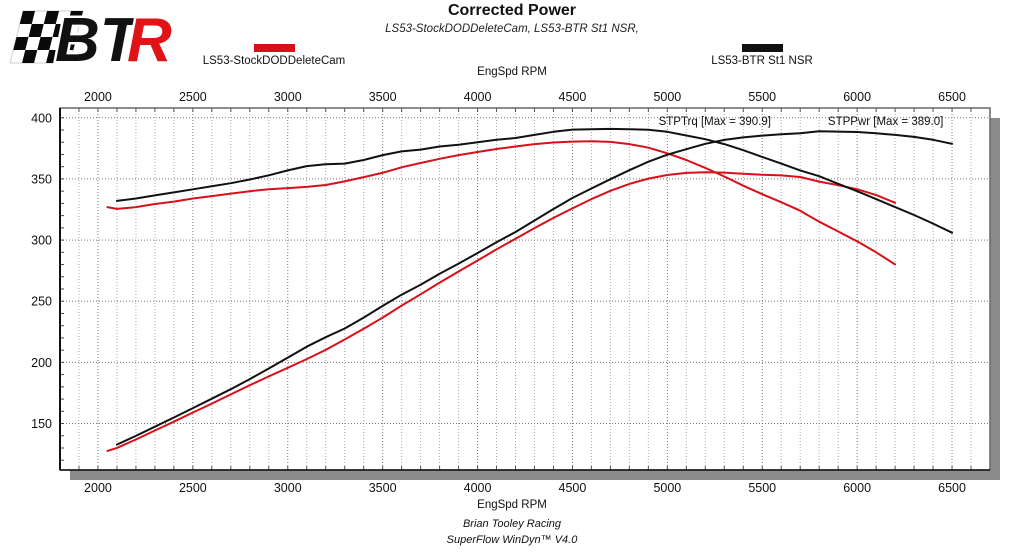  Describe the element at coordinates (762, 48) in the screenshot. I see `legend-swatch-black` at that location.